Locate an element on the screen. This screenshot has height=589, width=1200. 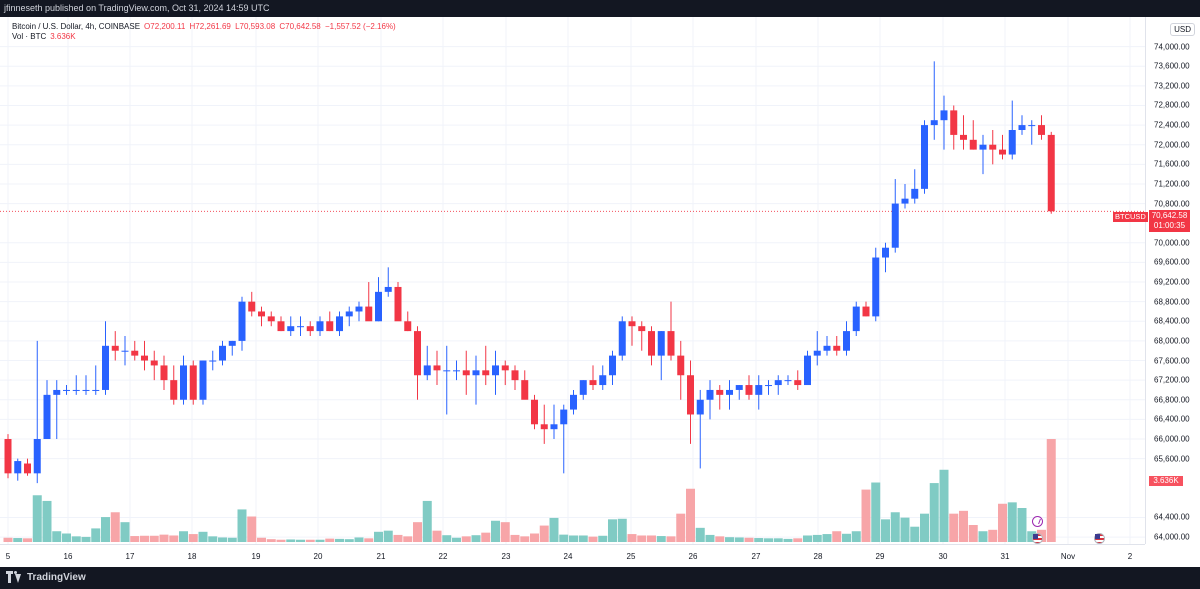
time-tick-label: 25 is located at coordinates (631, 556).